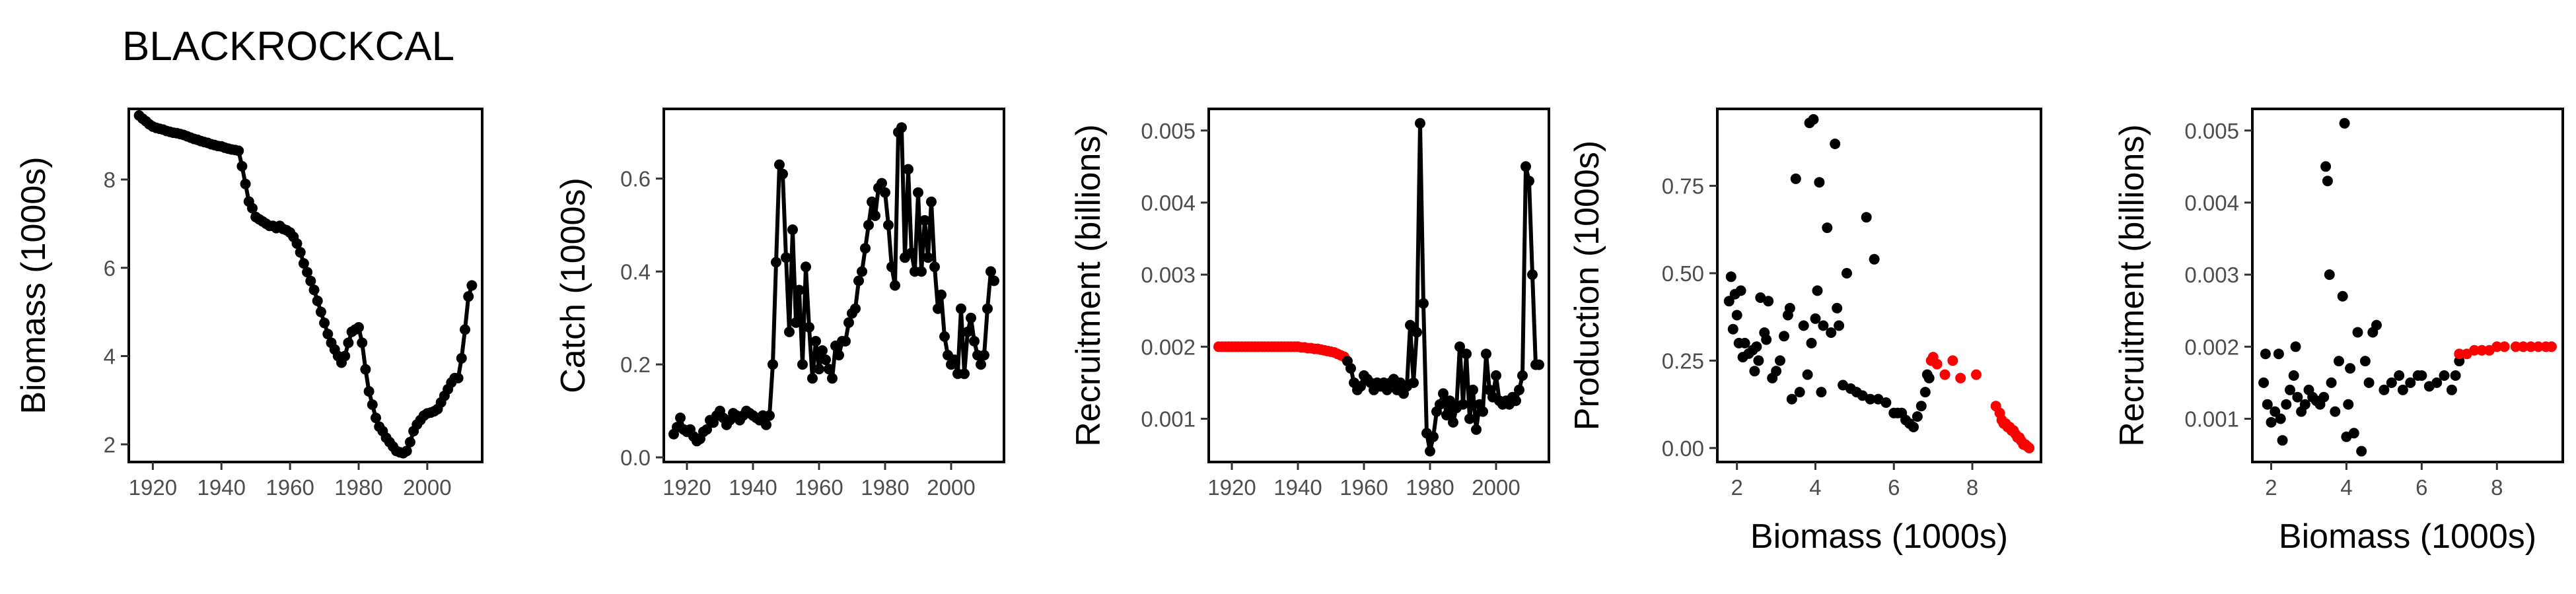 This screenshot has width=2576, height=594. What do you see at coordinates (34, 285) in the screenshot?
I see `y-axis-label: Biomass (1000s)` at bounding box center [34, 285].